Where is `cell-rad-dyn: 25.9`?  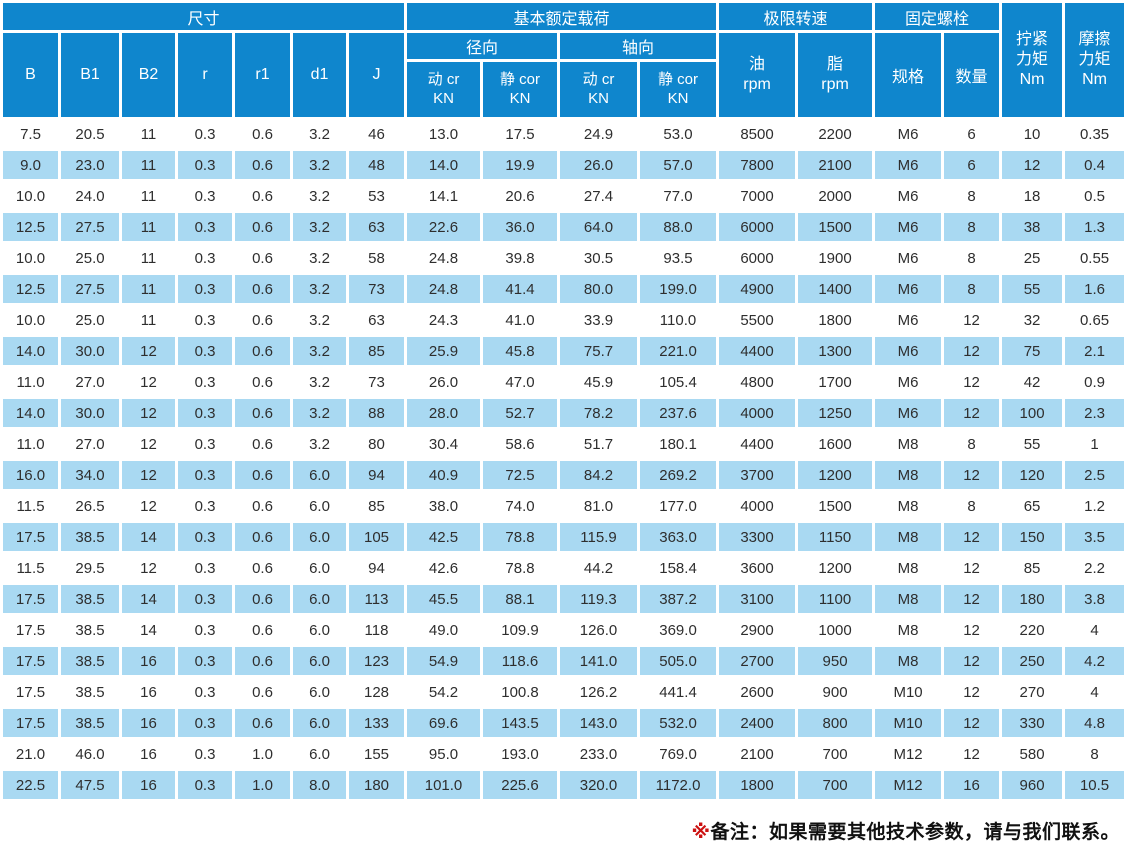 cell-rad-dyn: 25.9 is located at coordinates (444, 351).